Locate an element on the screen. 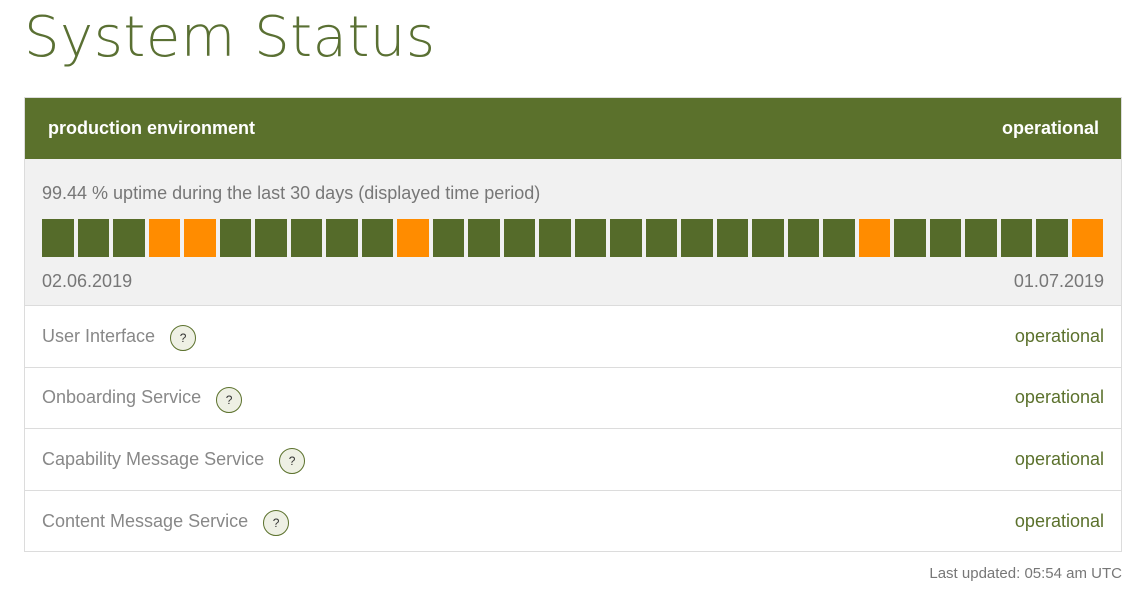  environment-name: production environment is located at coordinates (151, 128).